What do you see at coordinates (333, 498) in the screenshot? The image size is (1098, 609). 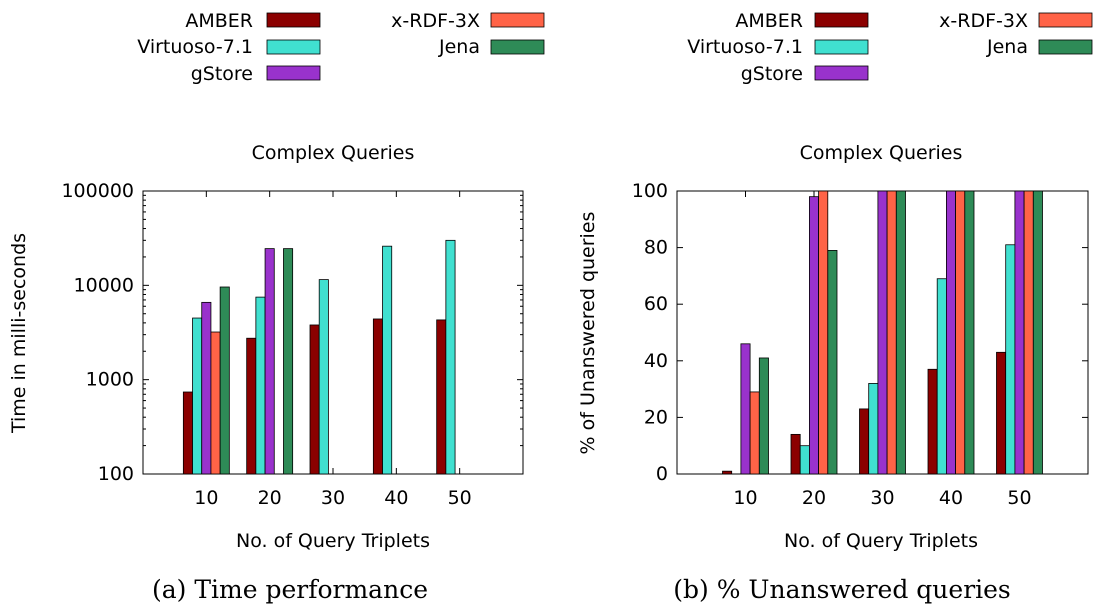 I see `x-tick-label: 30` at bounding box center [333, 498].